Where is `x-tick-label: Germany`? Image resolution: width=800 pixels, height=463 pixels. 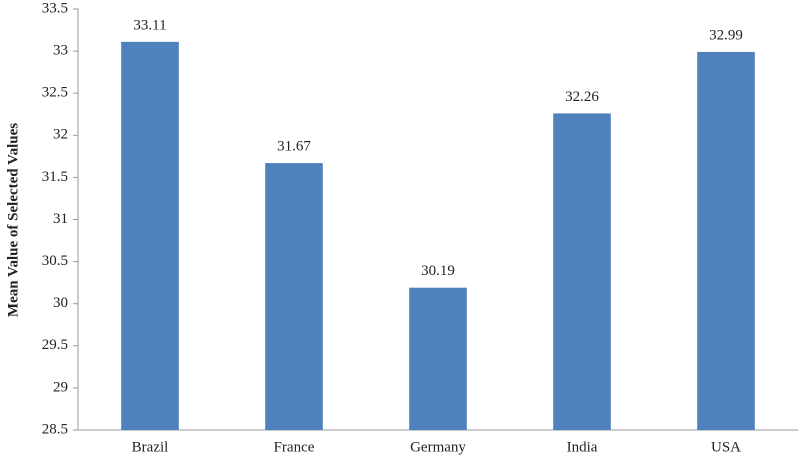
x-tick-label: Germany is located at coordinates (438, 447).